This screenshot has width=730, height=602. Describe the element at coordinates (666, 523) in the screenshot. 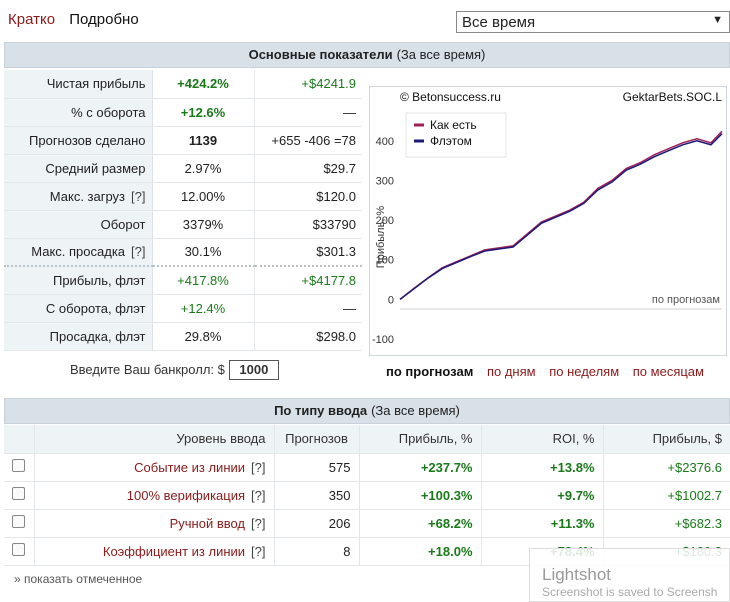

I see `type-profit-usd: +$682.3` at that location.